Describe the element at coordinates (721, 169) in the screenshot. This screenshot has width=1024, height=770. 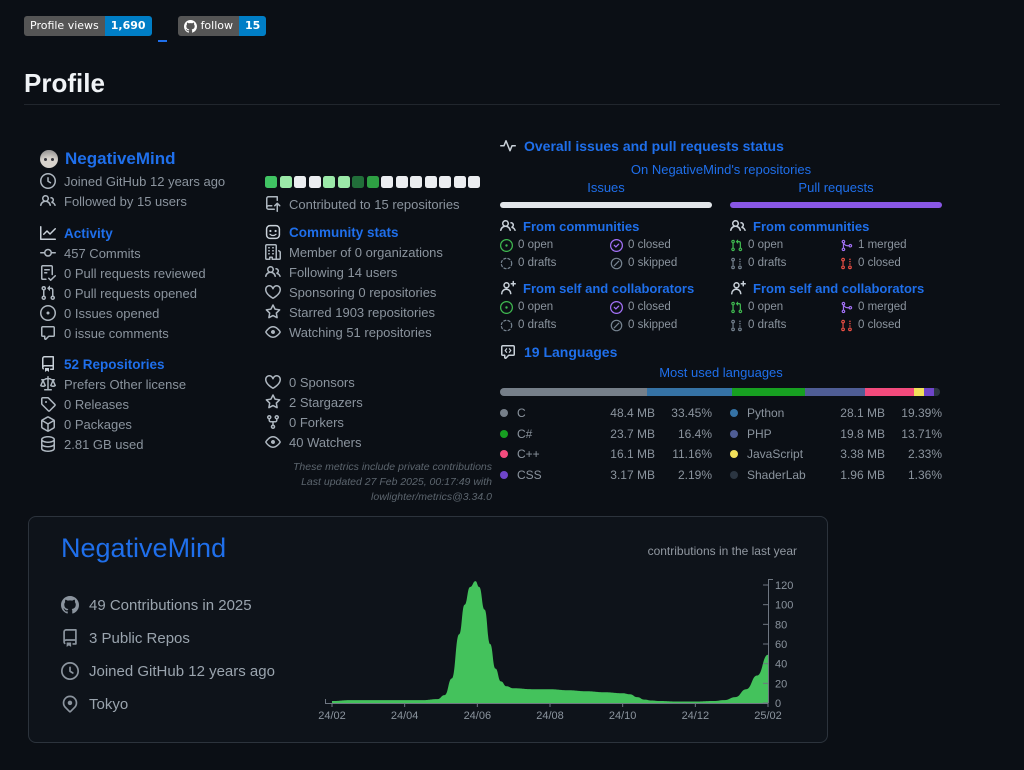
I see `status-subtitle: On NegativeMind's repositories` at that location.